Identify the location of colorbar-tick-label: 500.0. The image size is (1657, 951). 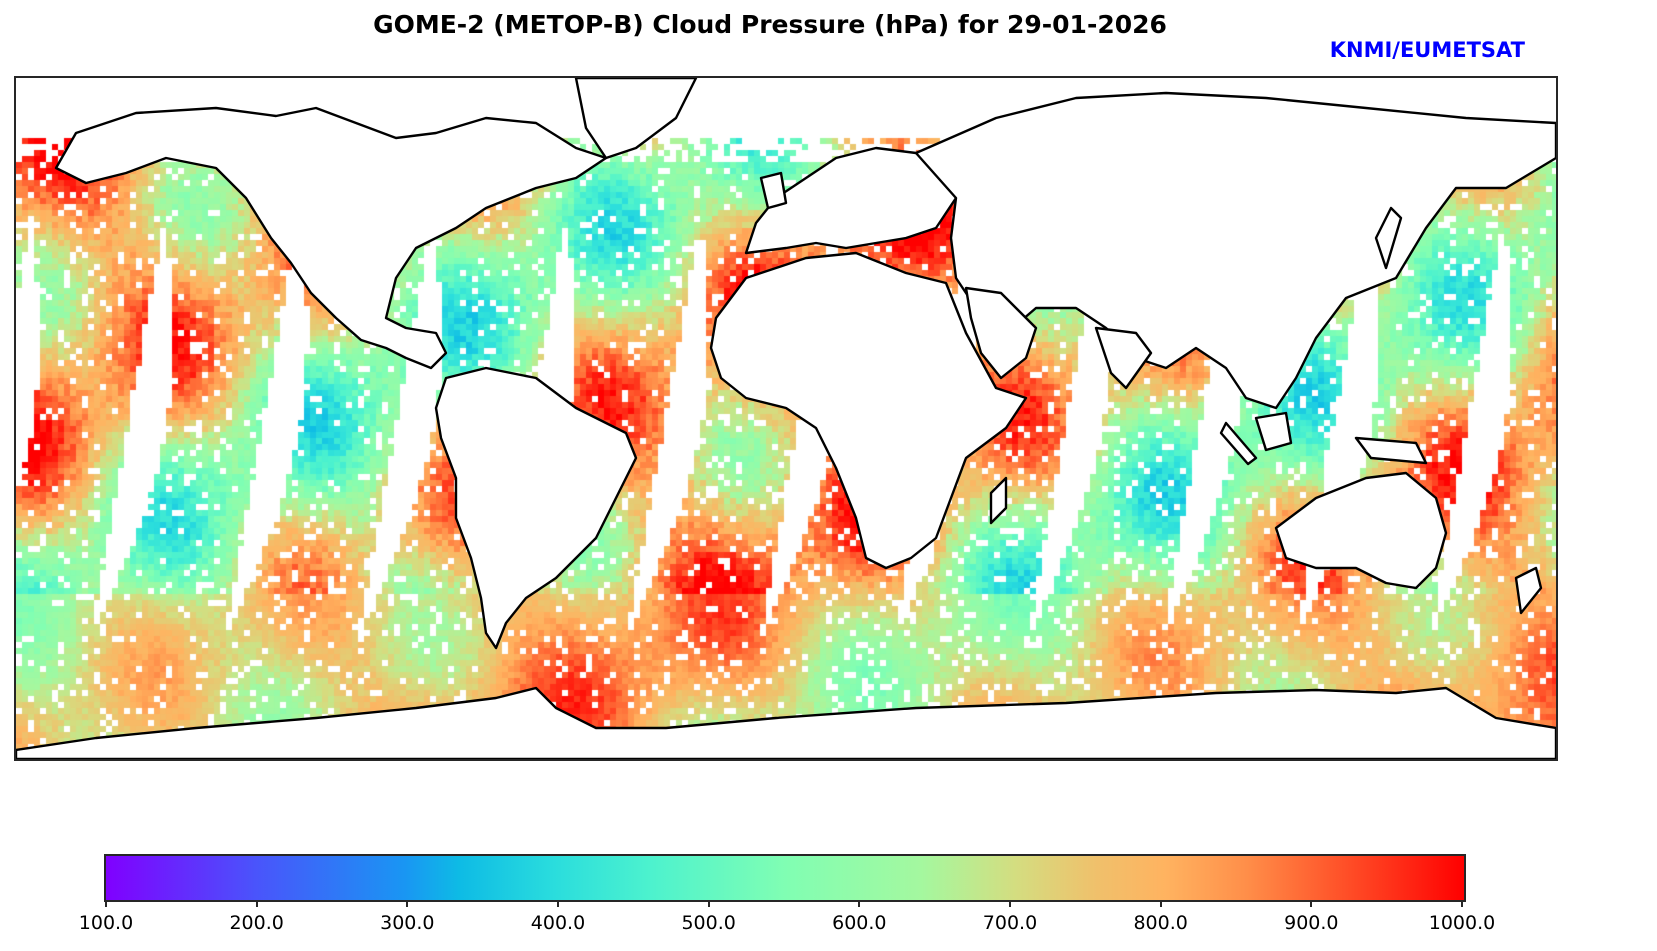
(708, 923).